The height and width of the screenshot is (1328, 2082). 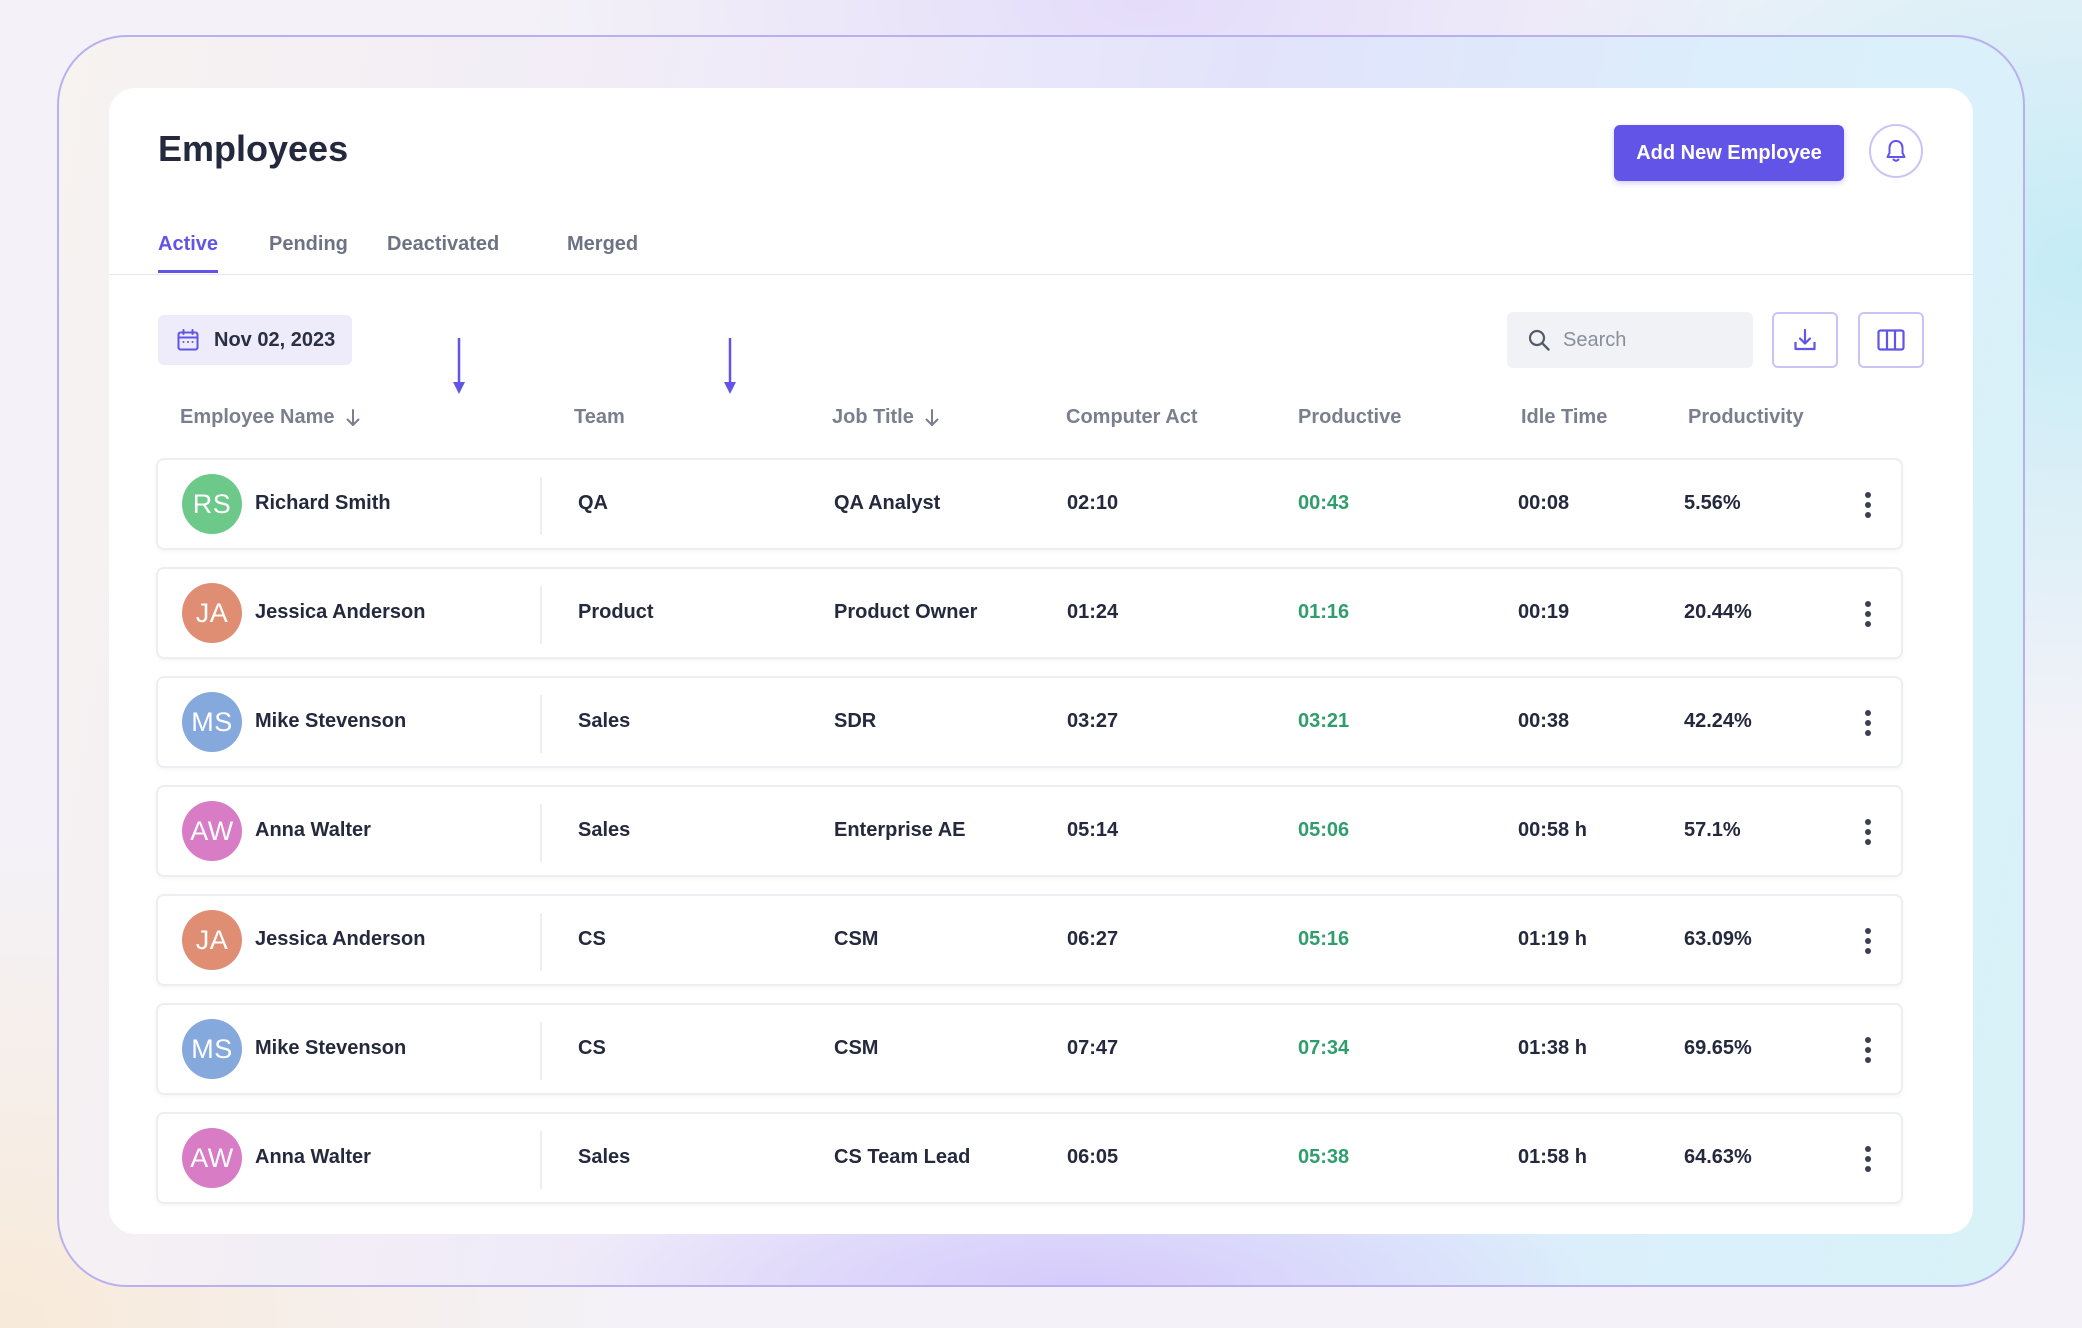 I want to click on employee-name: Richard Smith, so click(x=323, y=503).